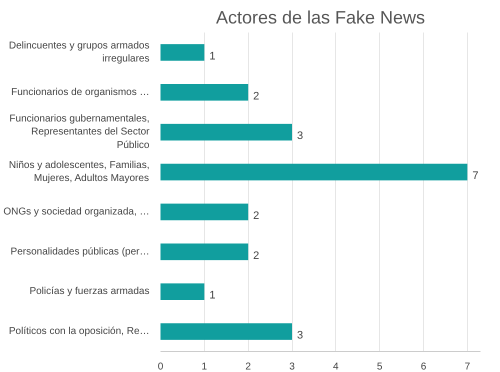 The width and height of the screenshot is (500, 372). What do you see at coordinates (89, 292) in the screenshot?
I see `y-tick-label: Policías y fuerzas armadas` at bounding box center [89, 292].